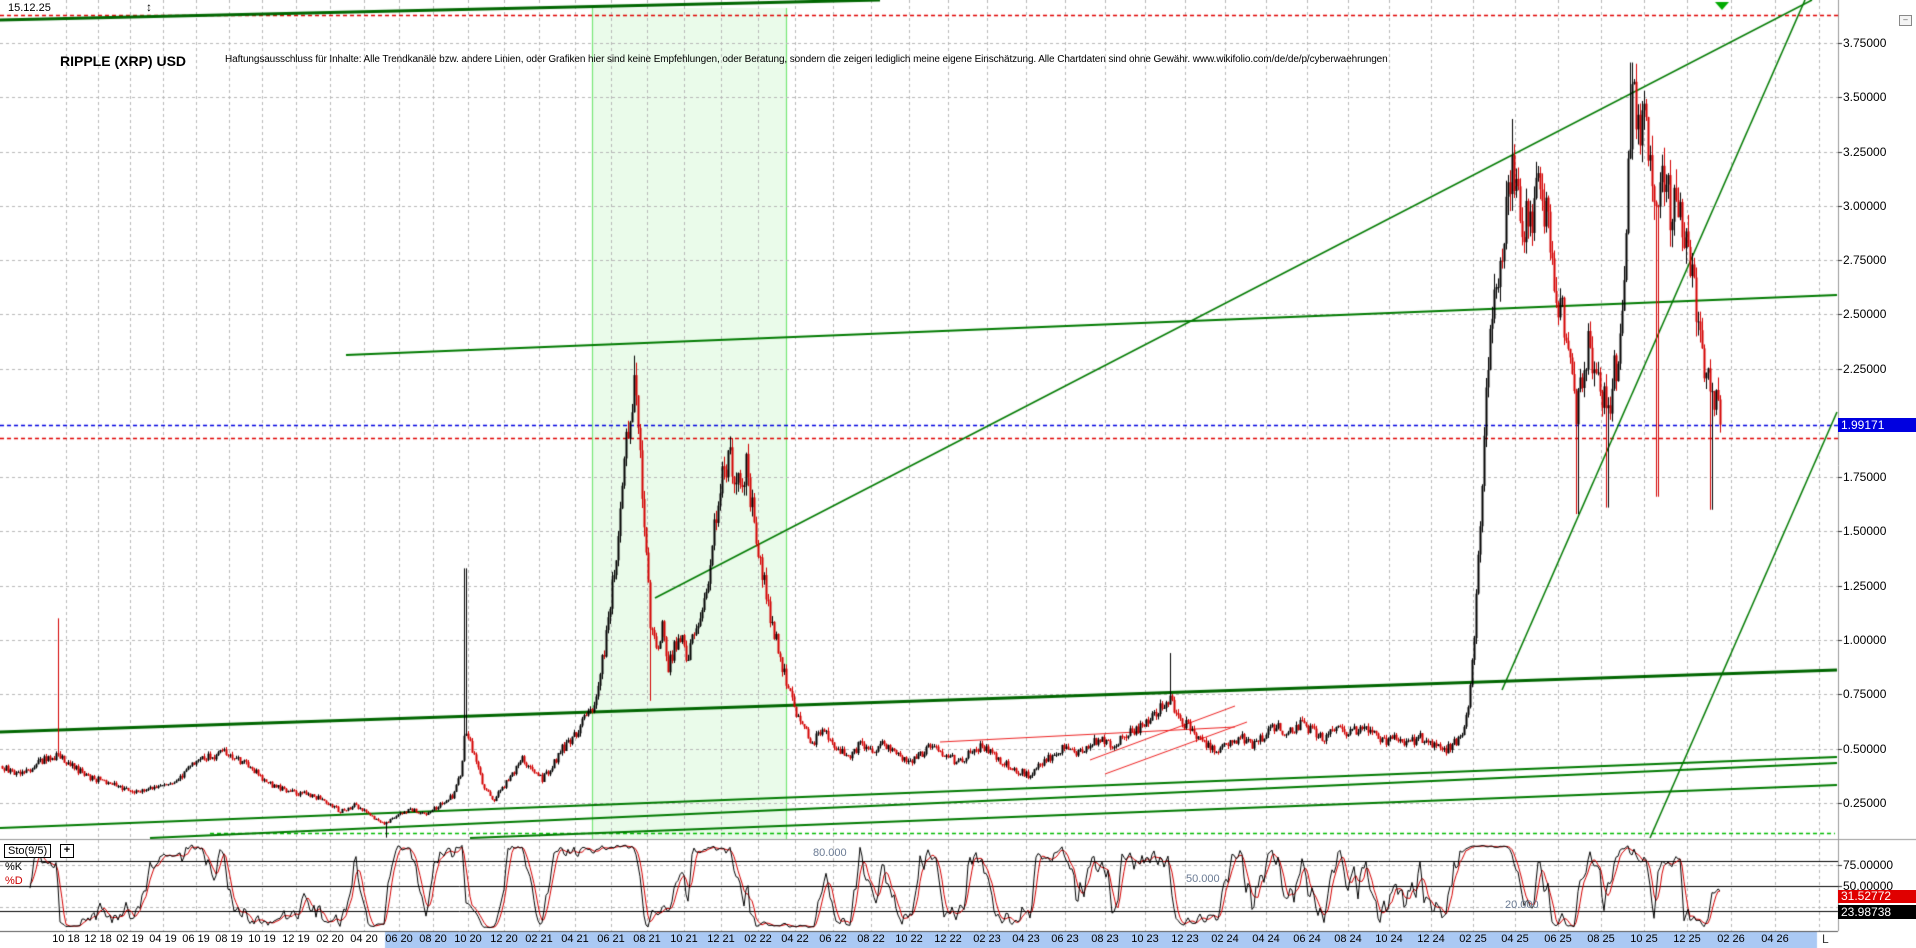 The height and width of the screenshot is (948, 1916). What do you see at coordinates (1558, 939) in the screenshot?
I see `time-axis-label: 06 25` at bounding box center [1558, 939].